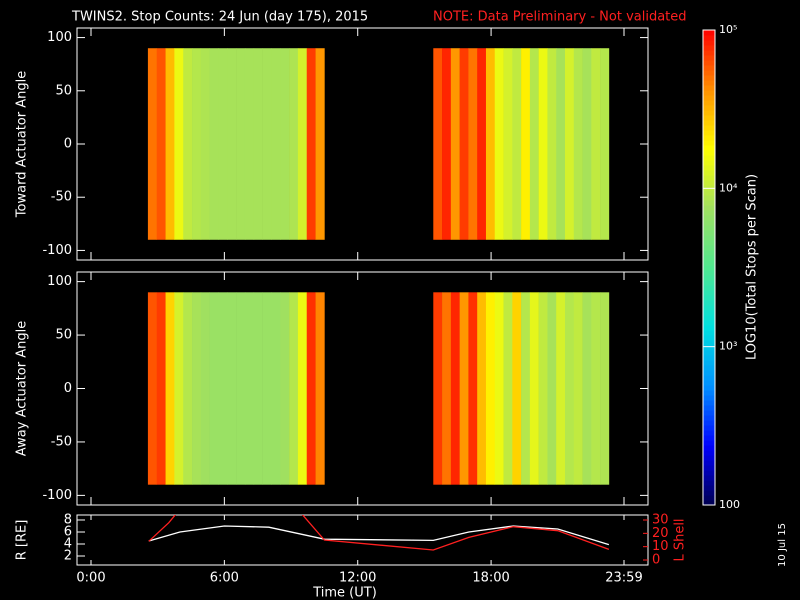 The image size is (800, 600). What do you see at coordinates (63, 335) in the screenshot?
I see `y-tick-label: 50` at bounding box center [63, 335].